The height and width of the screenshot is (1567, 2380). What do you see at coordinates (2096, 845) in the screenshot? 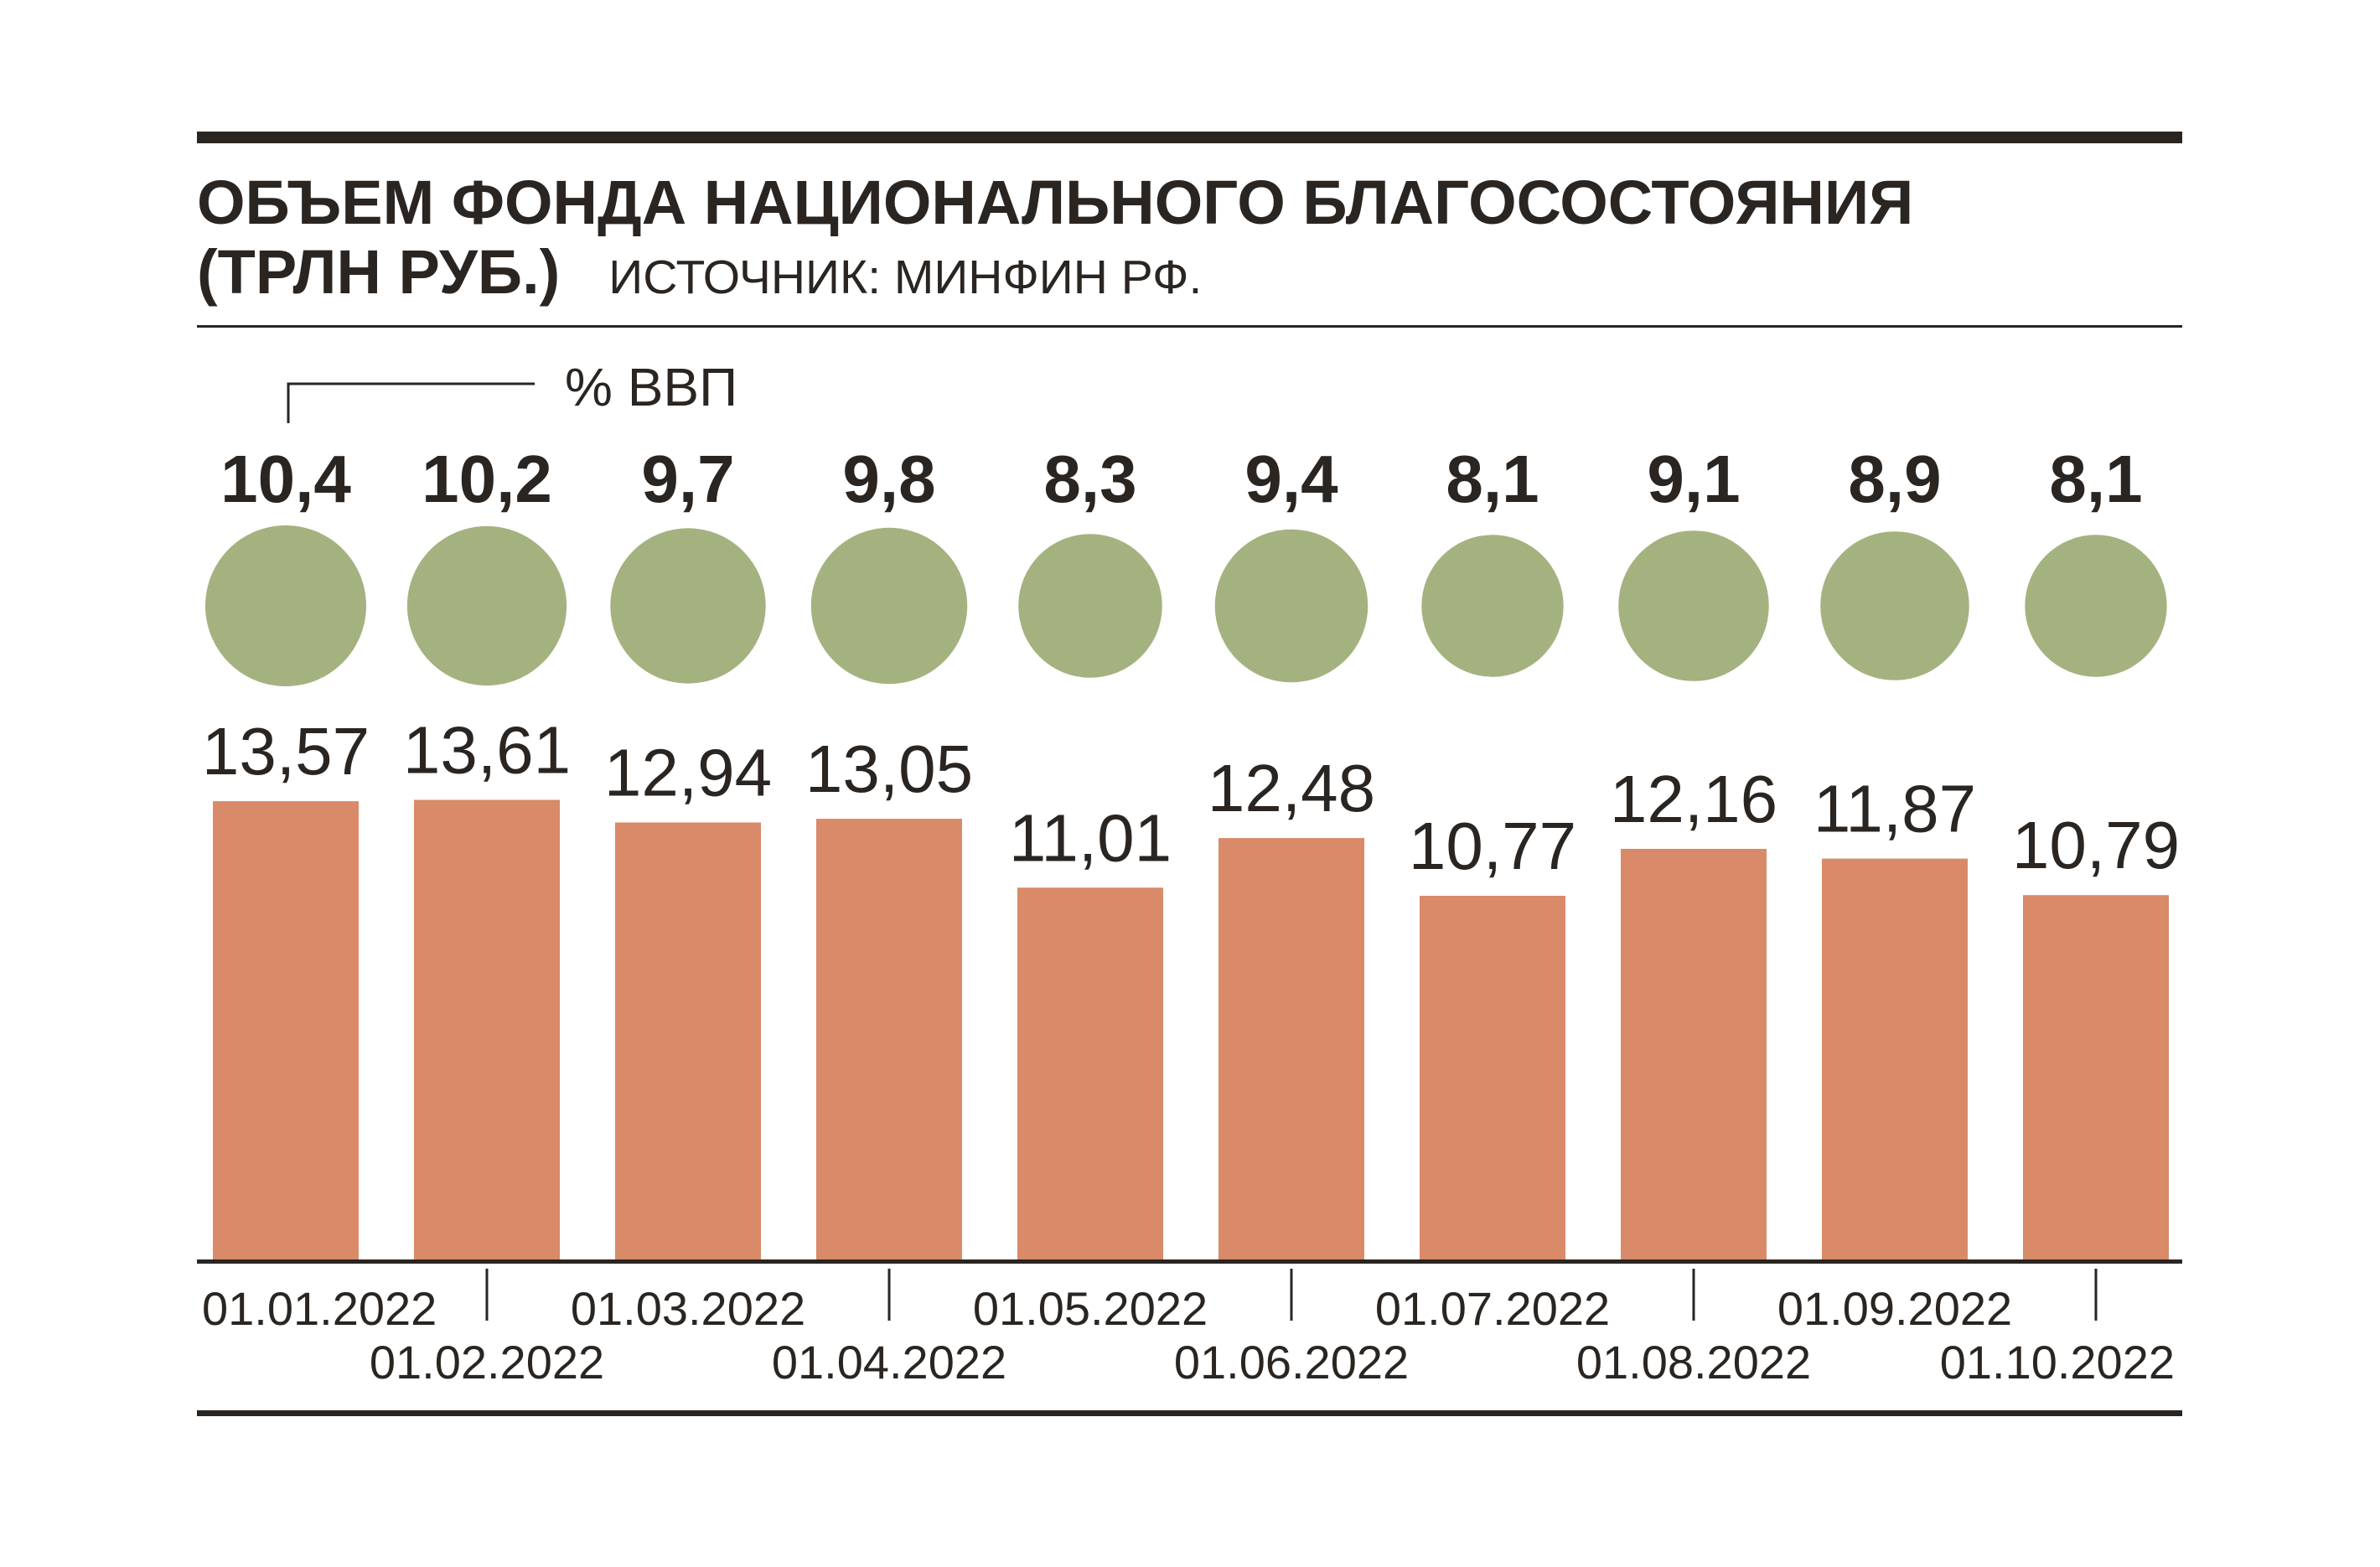
I see `bar-value-label: 10,79` at bounding box center [2096, 845].